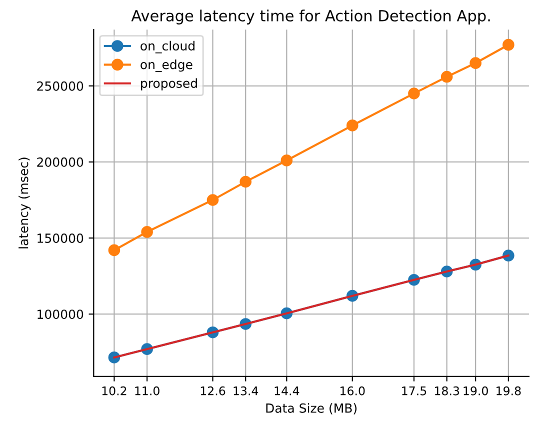  I want to click on x-tick-label: 19.8, so click(508, 391).